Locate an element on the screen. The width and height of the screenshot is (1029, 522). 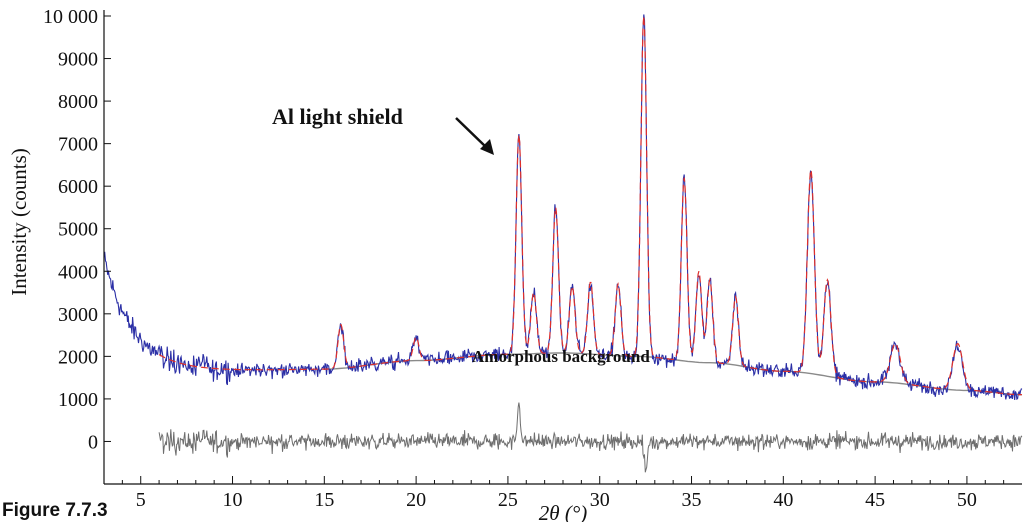
y-tick-label-7000: 7000 is located at coordinates (78, 145).